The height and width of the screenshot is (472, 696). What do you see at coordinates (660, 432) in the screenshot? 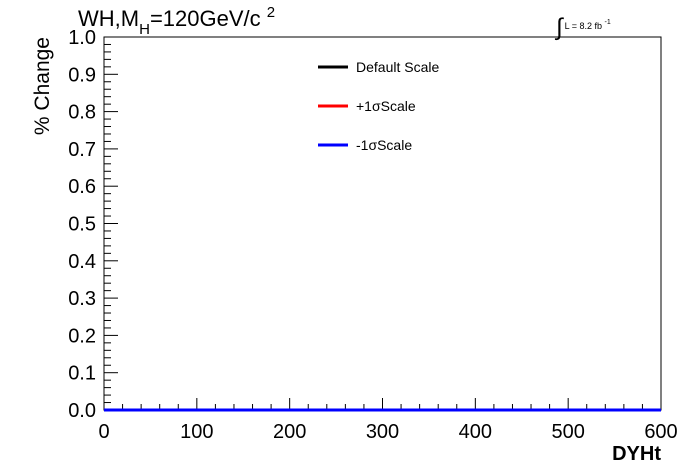
I see `x-tick-label: 600` at bounding box center [660, 432].